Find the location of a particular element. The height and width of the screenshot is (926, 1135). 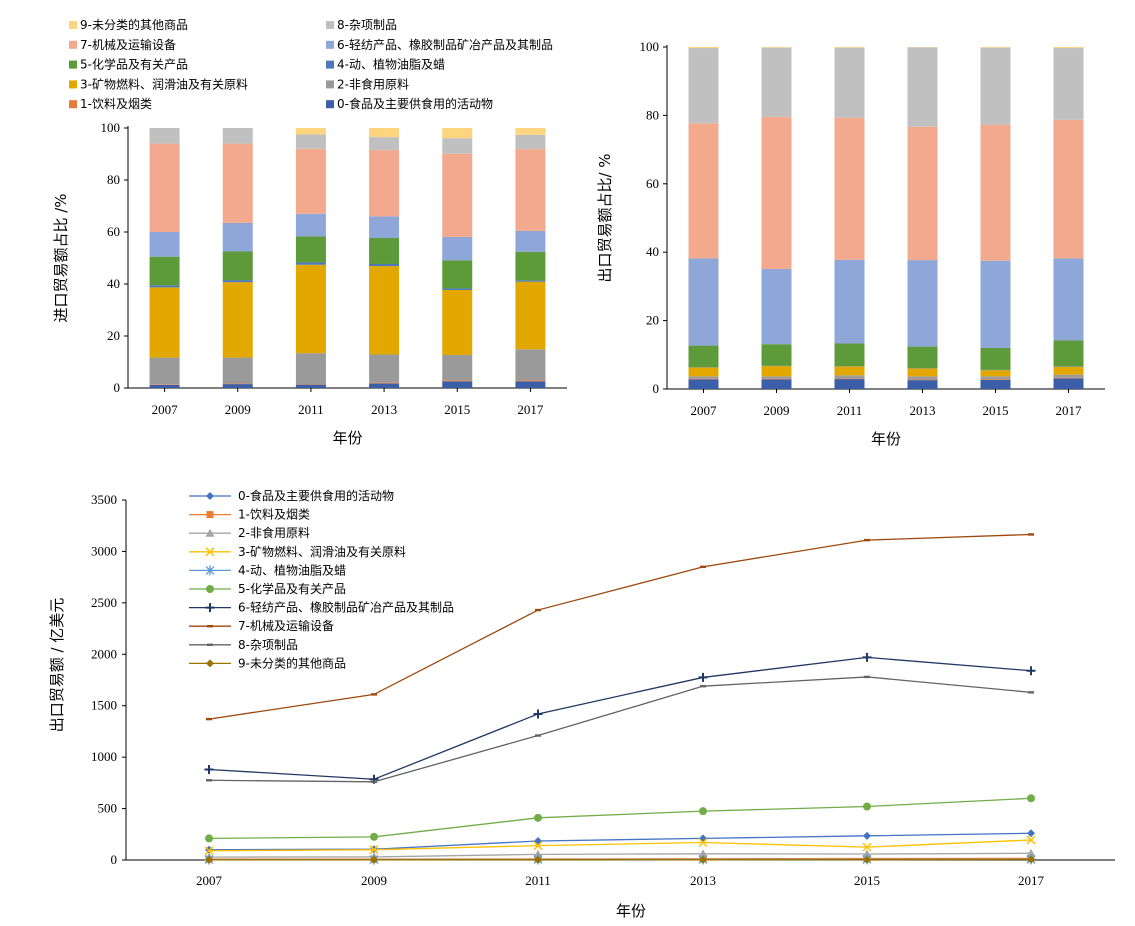

line-point-8-2017 is located at coordinates (1031, 692).